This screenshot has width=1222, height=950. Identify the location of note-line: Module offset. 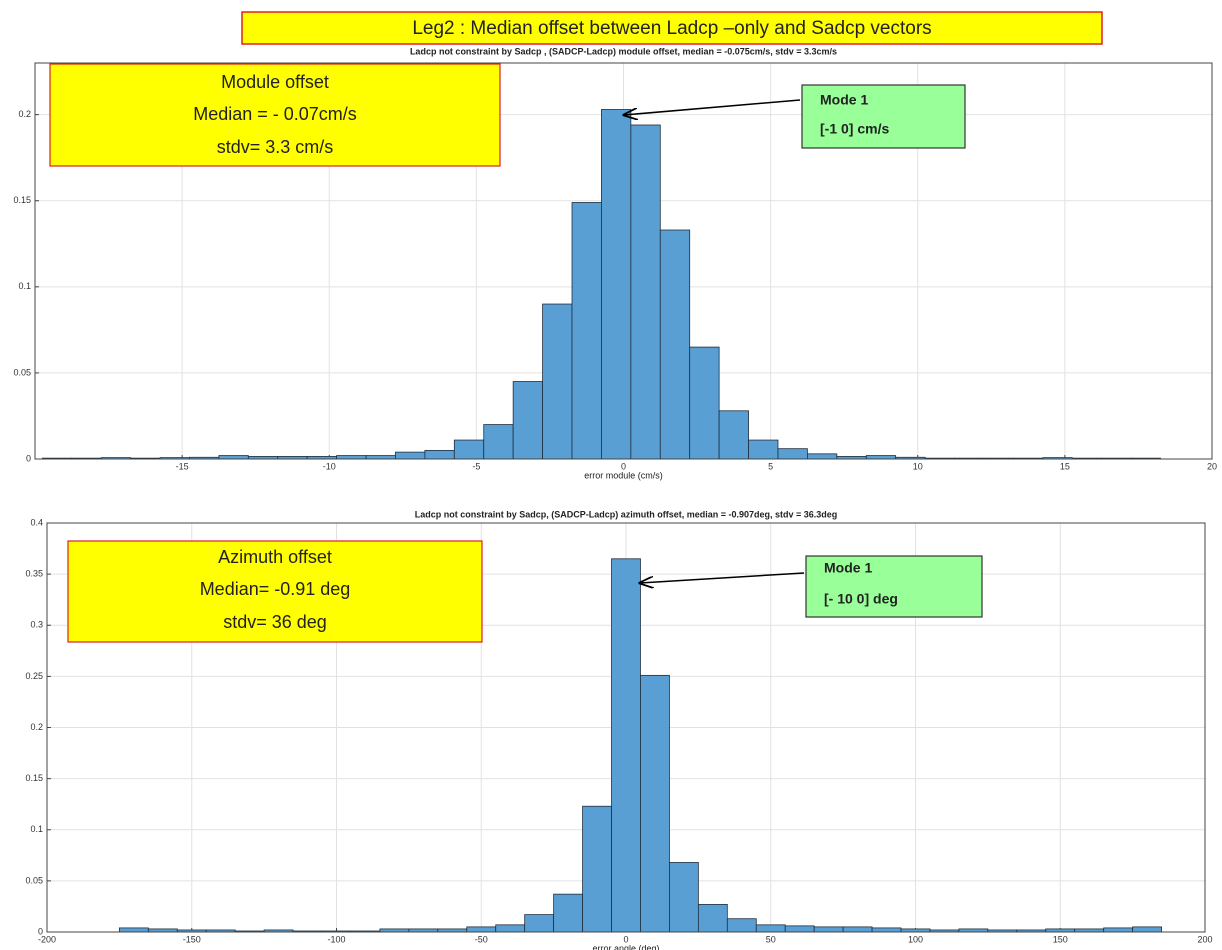
(275, 82).